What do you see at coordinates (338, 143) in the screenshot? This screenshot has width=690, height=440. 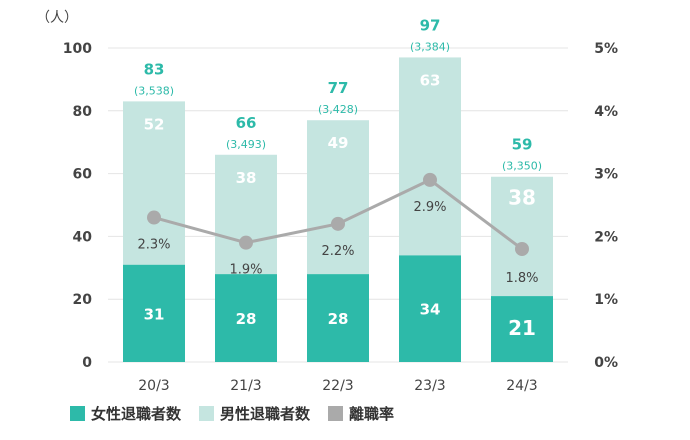 I see `label-male: 49` at bounding box center [338, 143].